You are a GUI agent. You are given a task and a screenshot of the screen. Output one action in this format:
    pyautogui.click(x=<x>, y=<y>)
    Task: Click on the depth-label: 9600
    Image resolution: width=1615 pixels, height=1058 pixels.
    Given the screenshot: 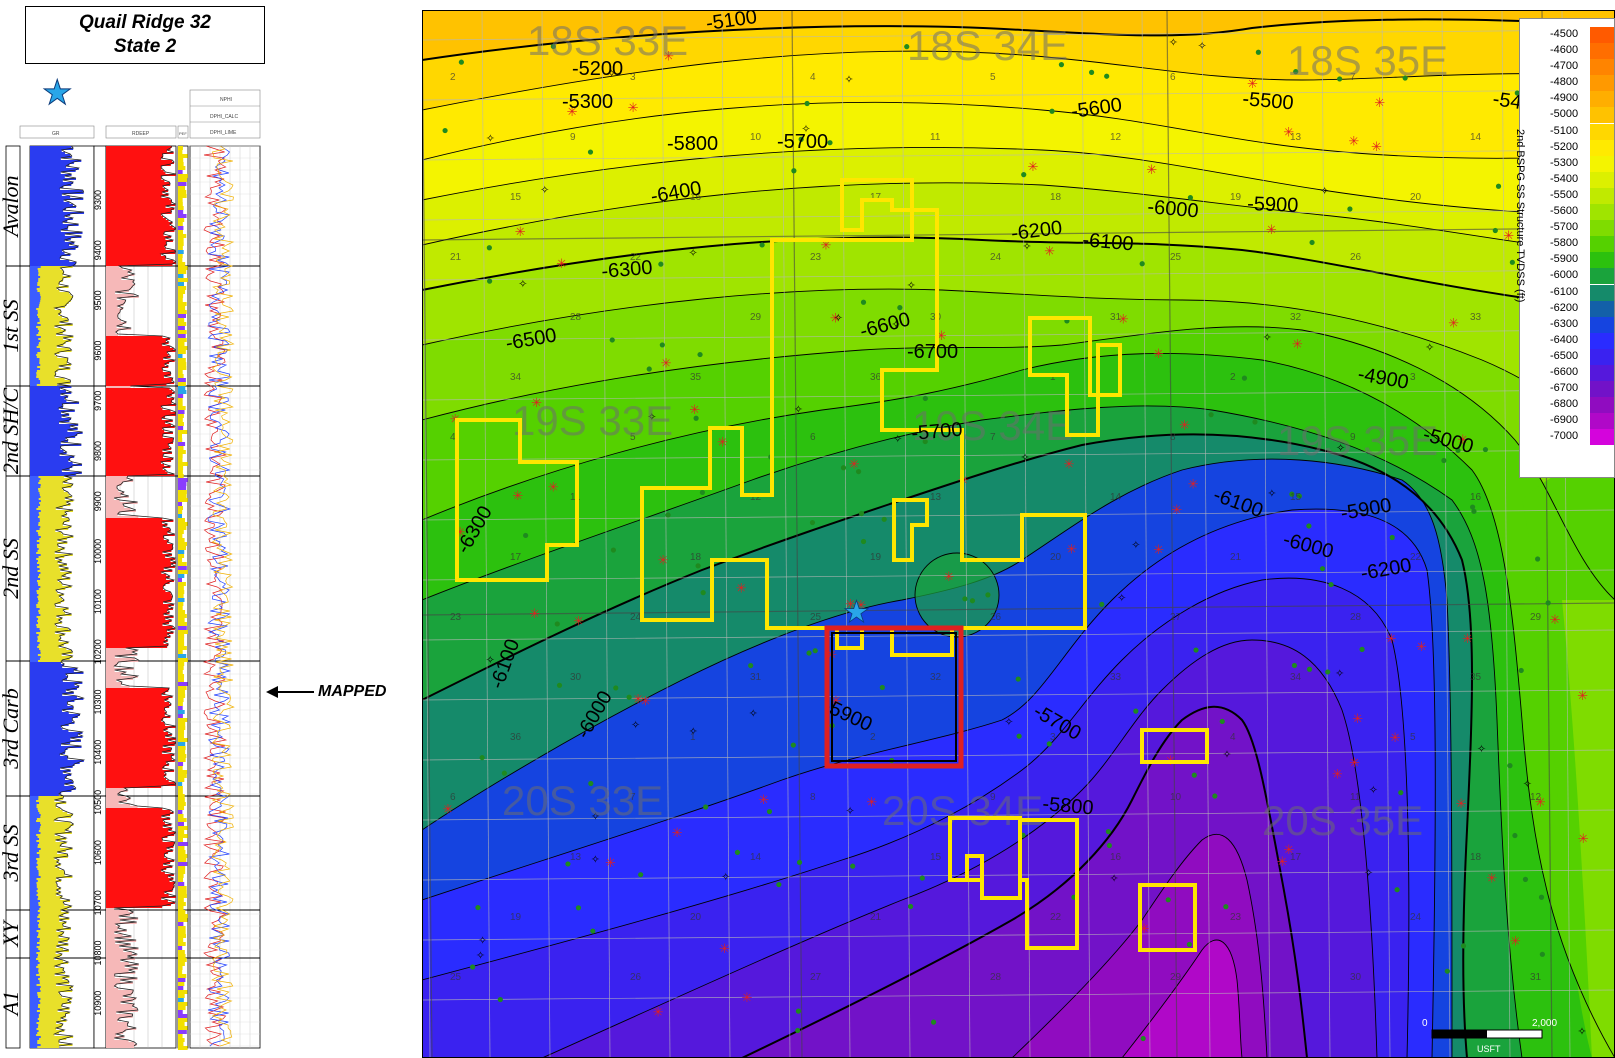 What is the action you would take?
    pyautogui.click(x=98, y=351)
    